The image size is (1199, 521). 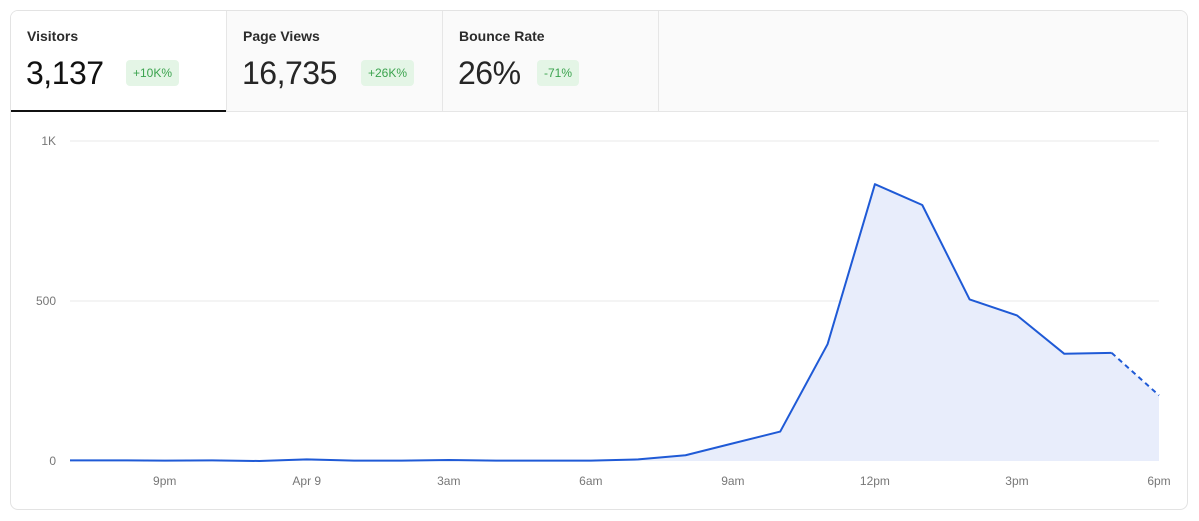 I want to click on x-tick-label: 12pm, so click(x=875, y=481).